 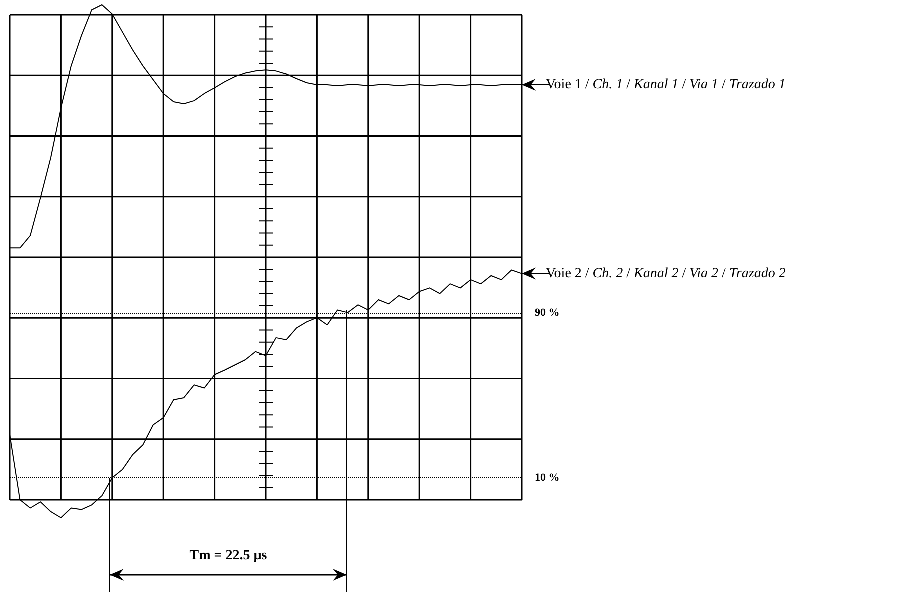 What do you see at coordinates (666, 85) in the screenshot?
I see `text: Voie 1 / Ch. 1 / Kanal 1 / Via 1 / Trazado 1` at bounding box center [666, 85].